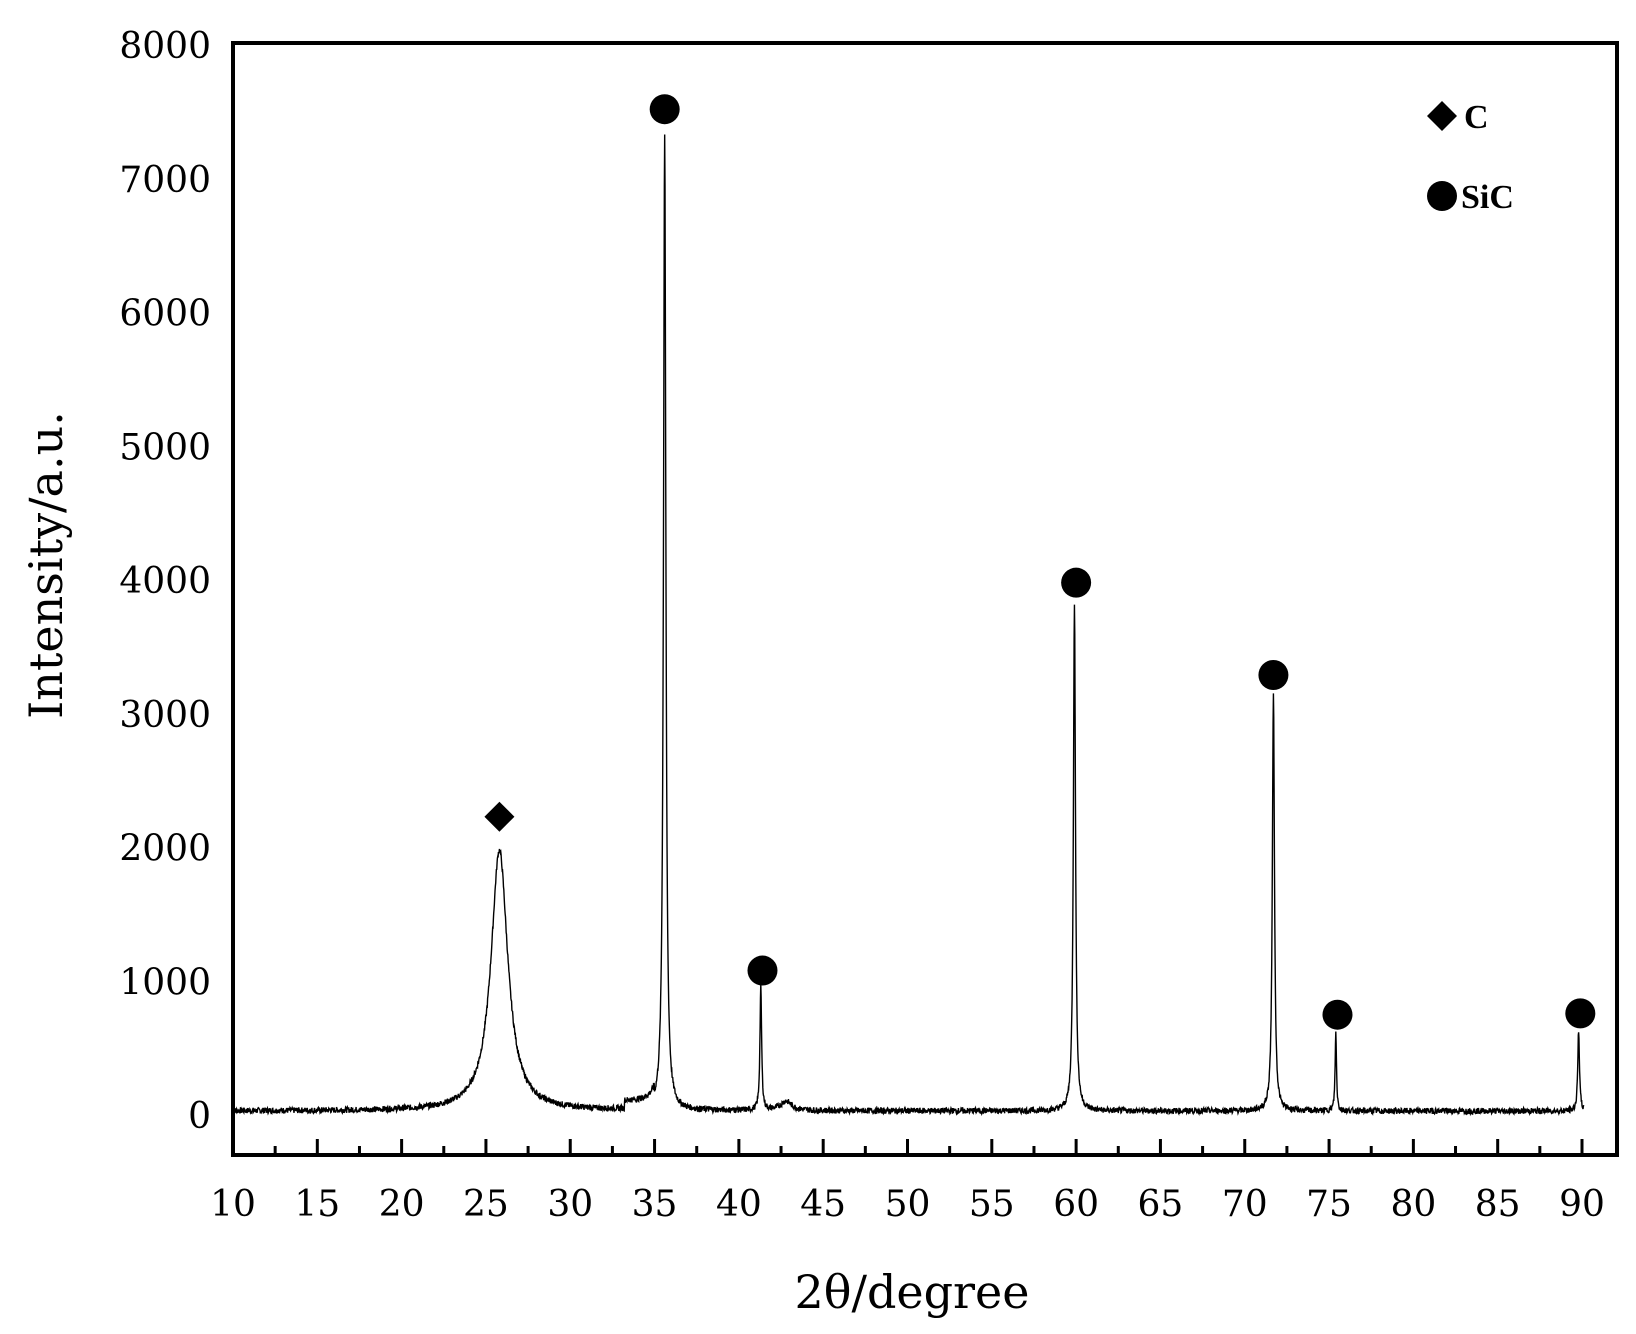 The height and width of the screenshot is (1334, 1636). I want to click on y-tick-label: 5000, so click(165, 447).